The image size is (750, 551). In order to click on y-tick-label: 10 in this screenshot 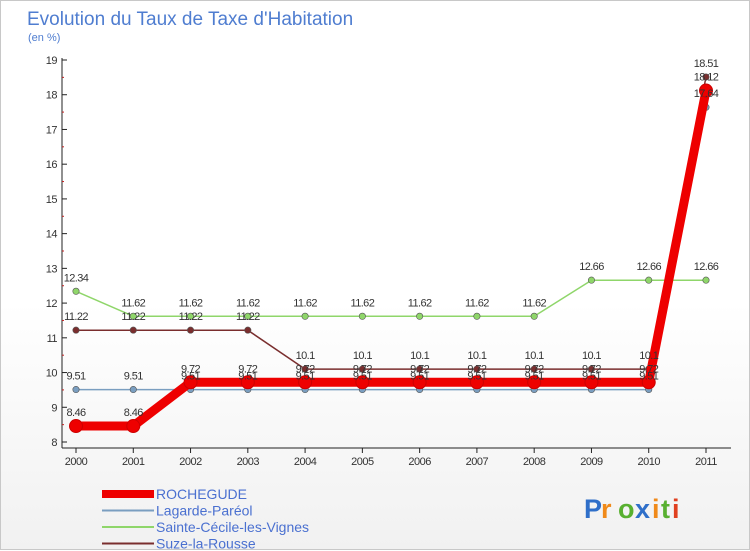, I will do `click(52, 374)`.